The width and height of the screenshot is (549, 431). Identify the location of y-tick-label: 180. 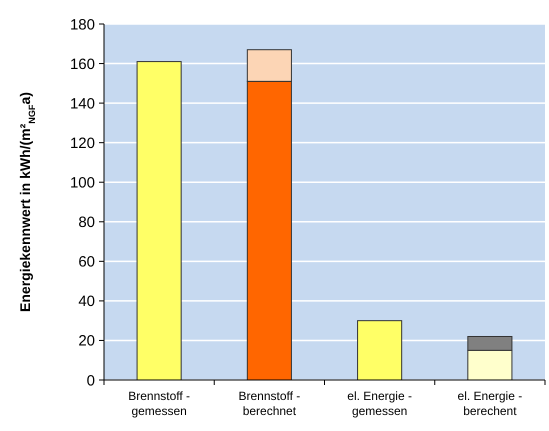
(82, 25).